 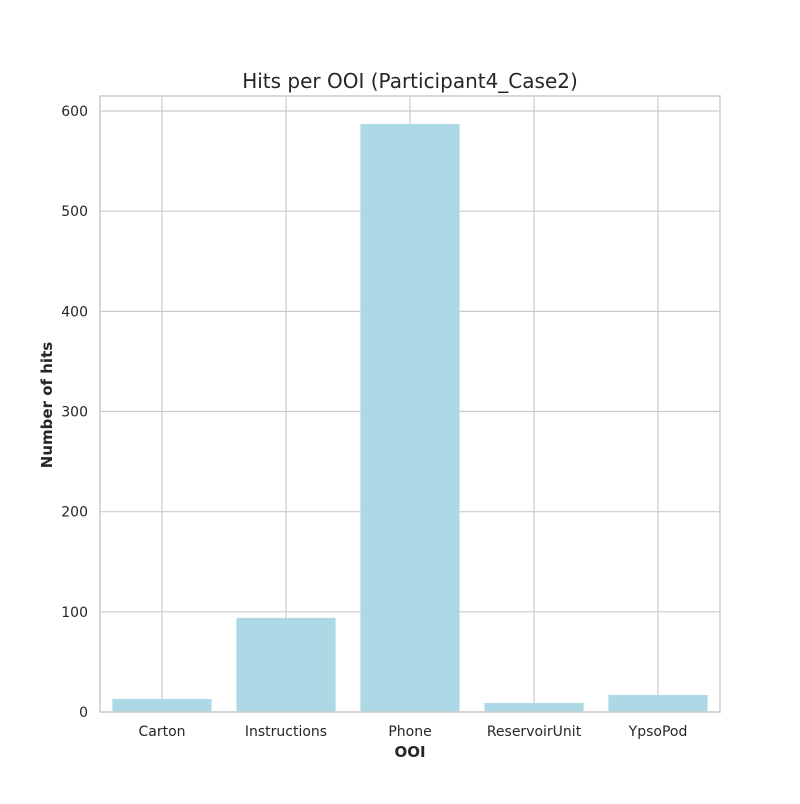 What do you see at coordinates (534, 707) in the screenshot?
I see `bar-reservoirunit` at bounding box center [534, 707].